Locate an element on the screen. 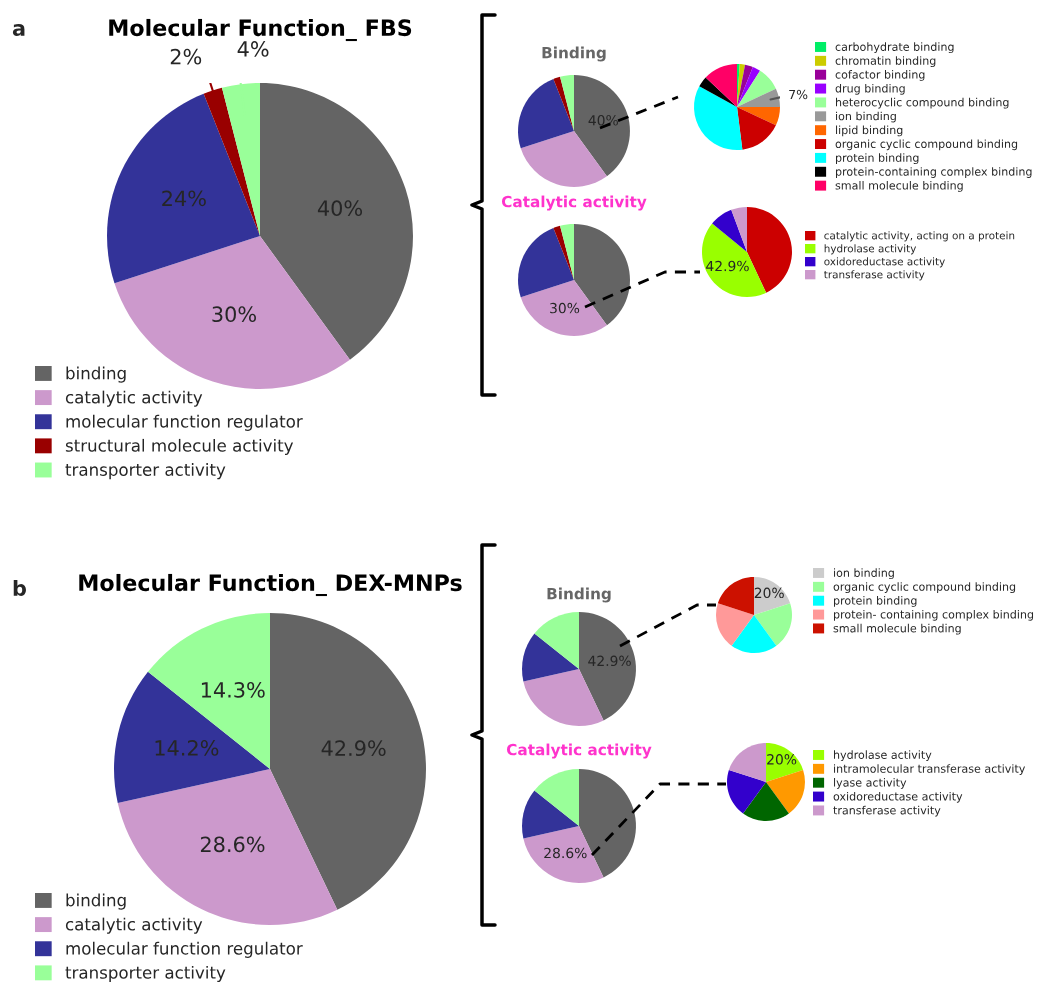  data-label: 14.2% is located at coordinates (187, 748).